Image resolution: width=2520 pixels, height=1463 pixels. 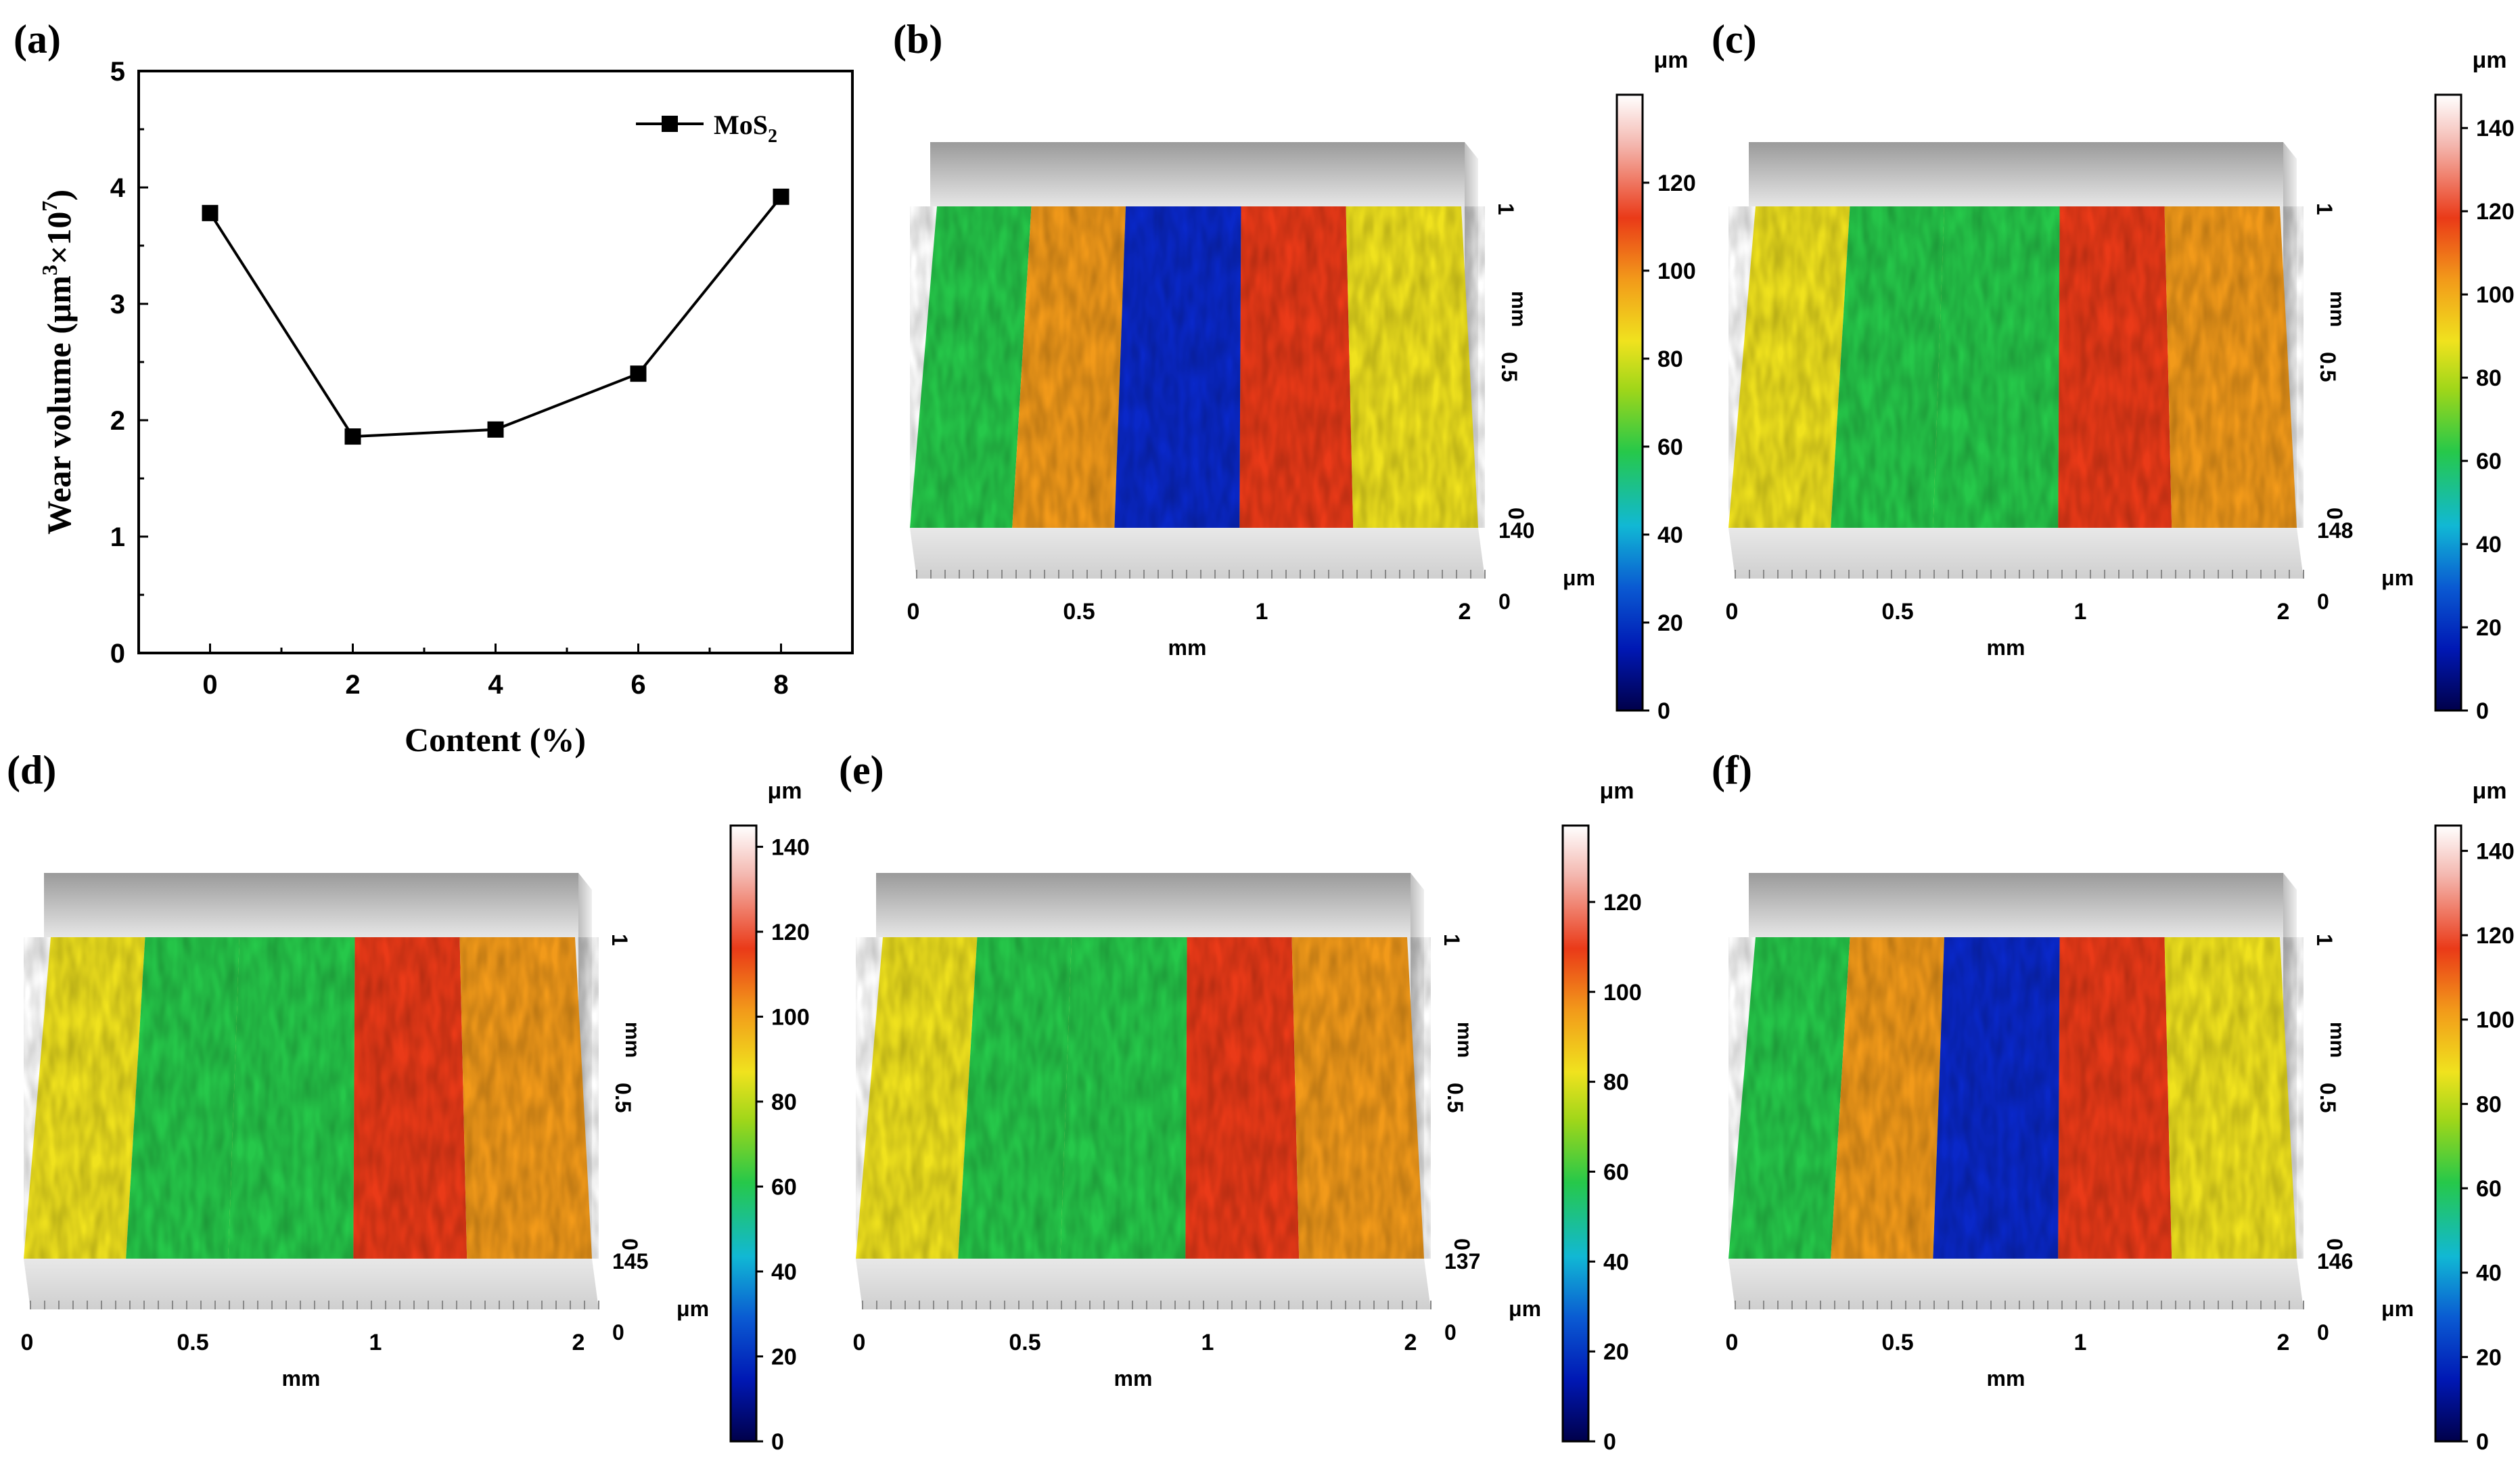 I want to click on legend: MoS2, so click(x=706, y=128).